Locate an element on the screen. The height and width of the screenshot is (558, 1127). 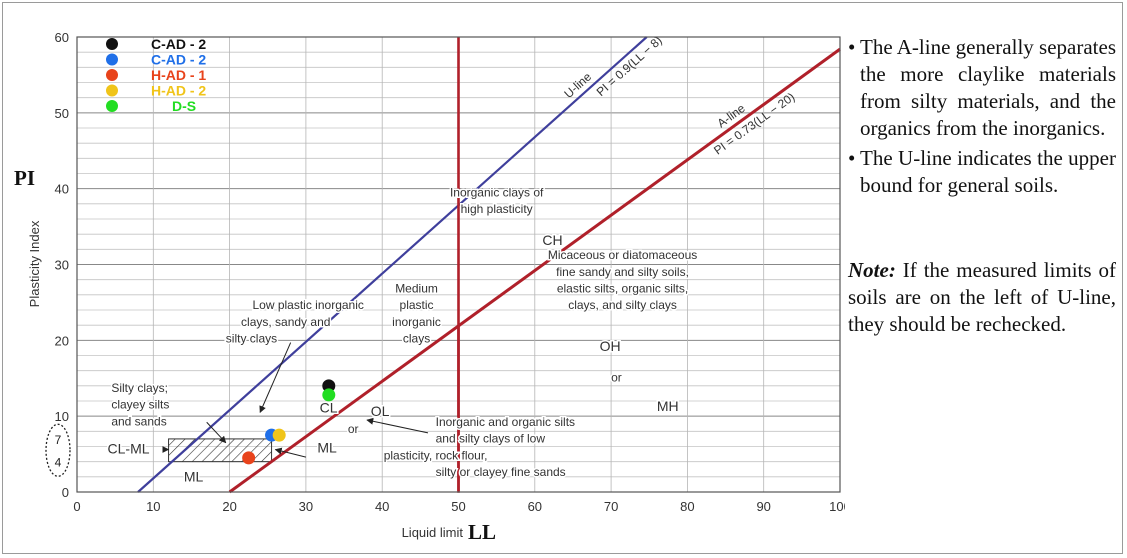
region-label: silty or clayey fine sands is located at coordinates (501, 472).